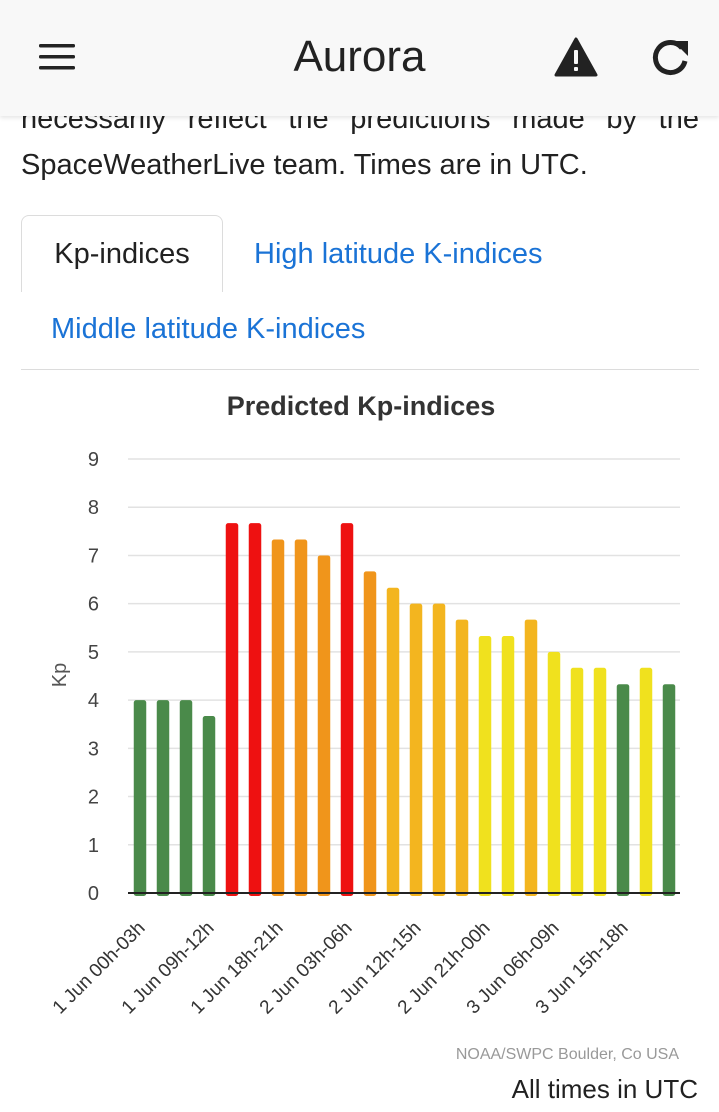  I want to click on y-tick-label: 4, so click(93, 701).